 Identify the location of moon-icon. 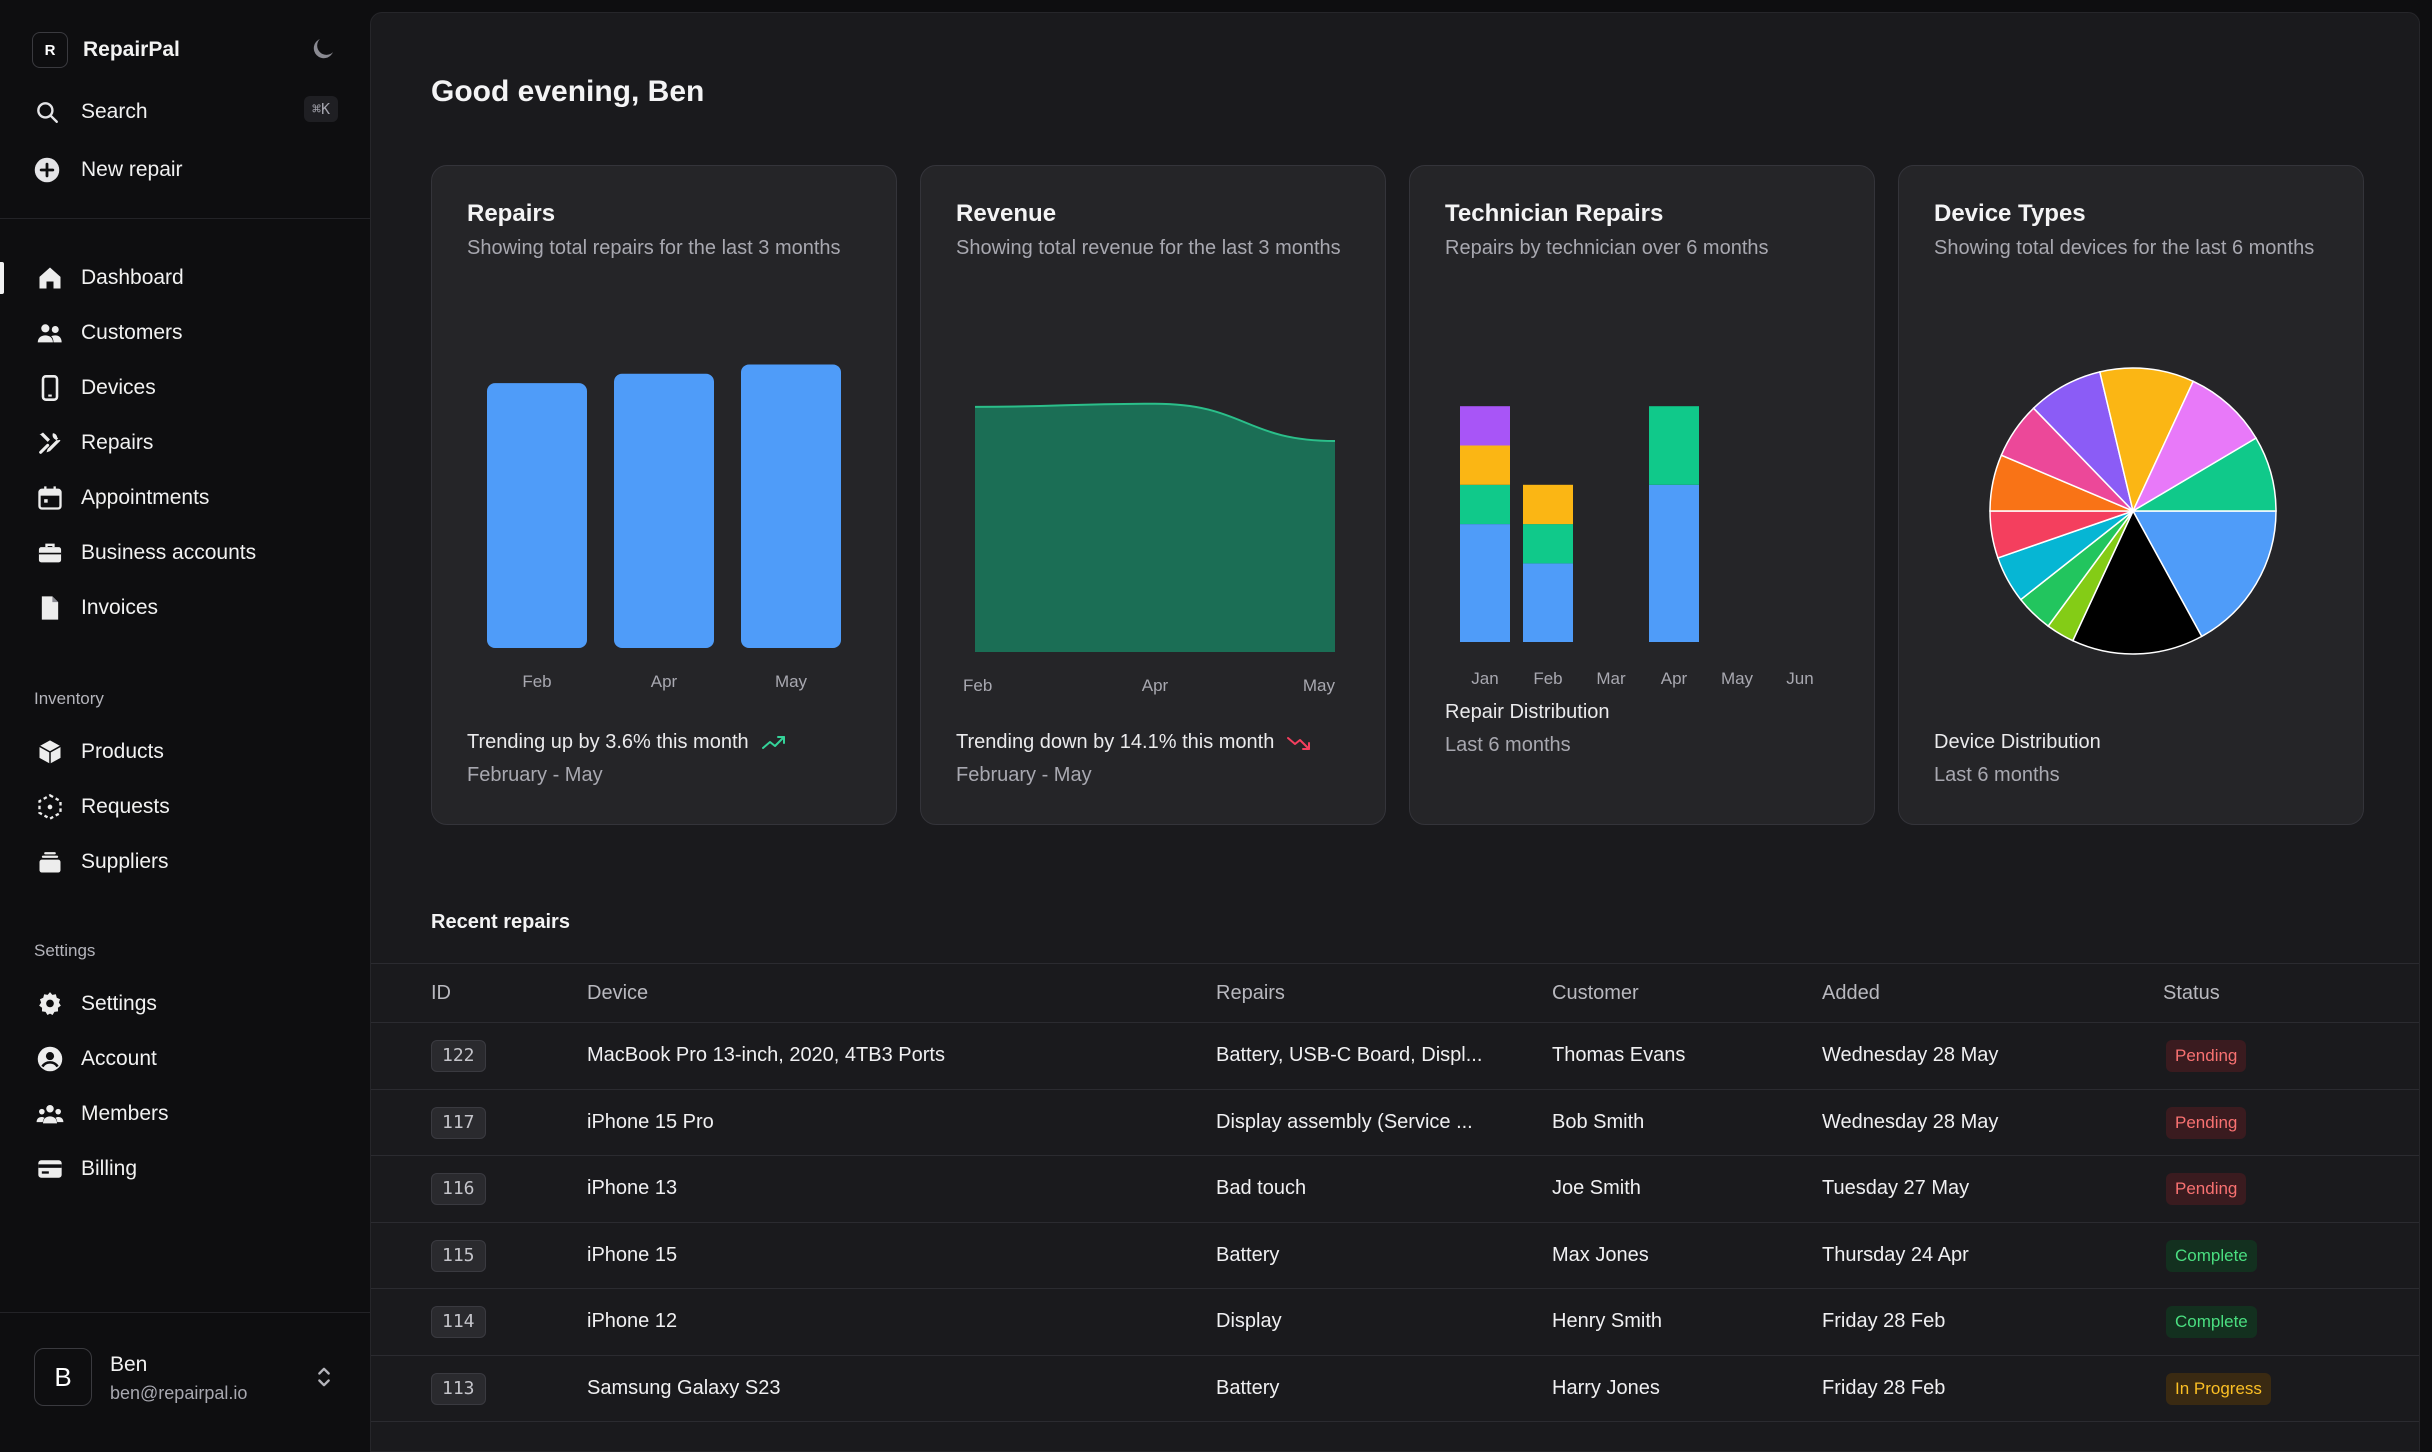
(323, 49).